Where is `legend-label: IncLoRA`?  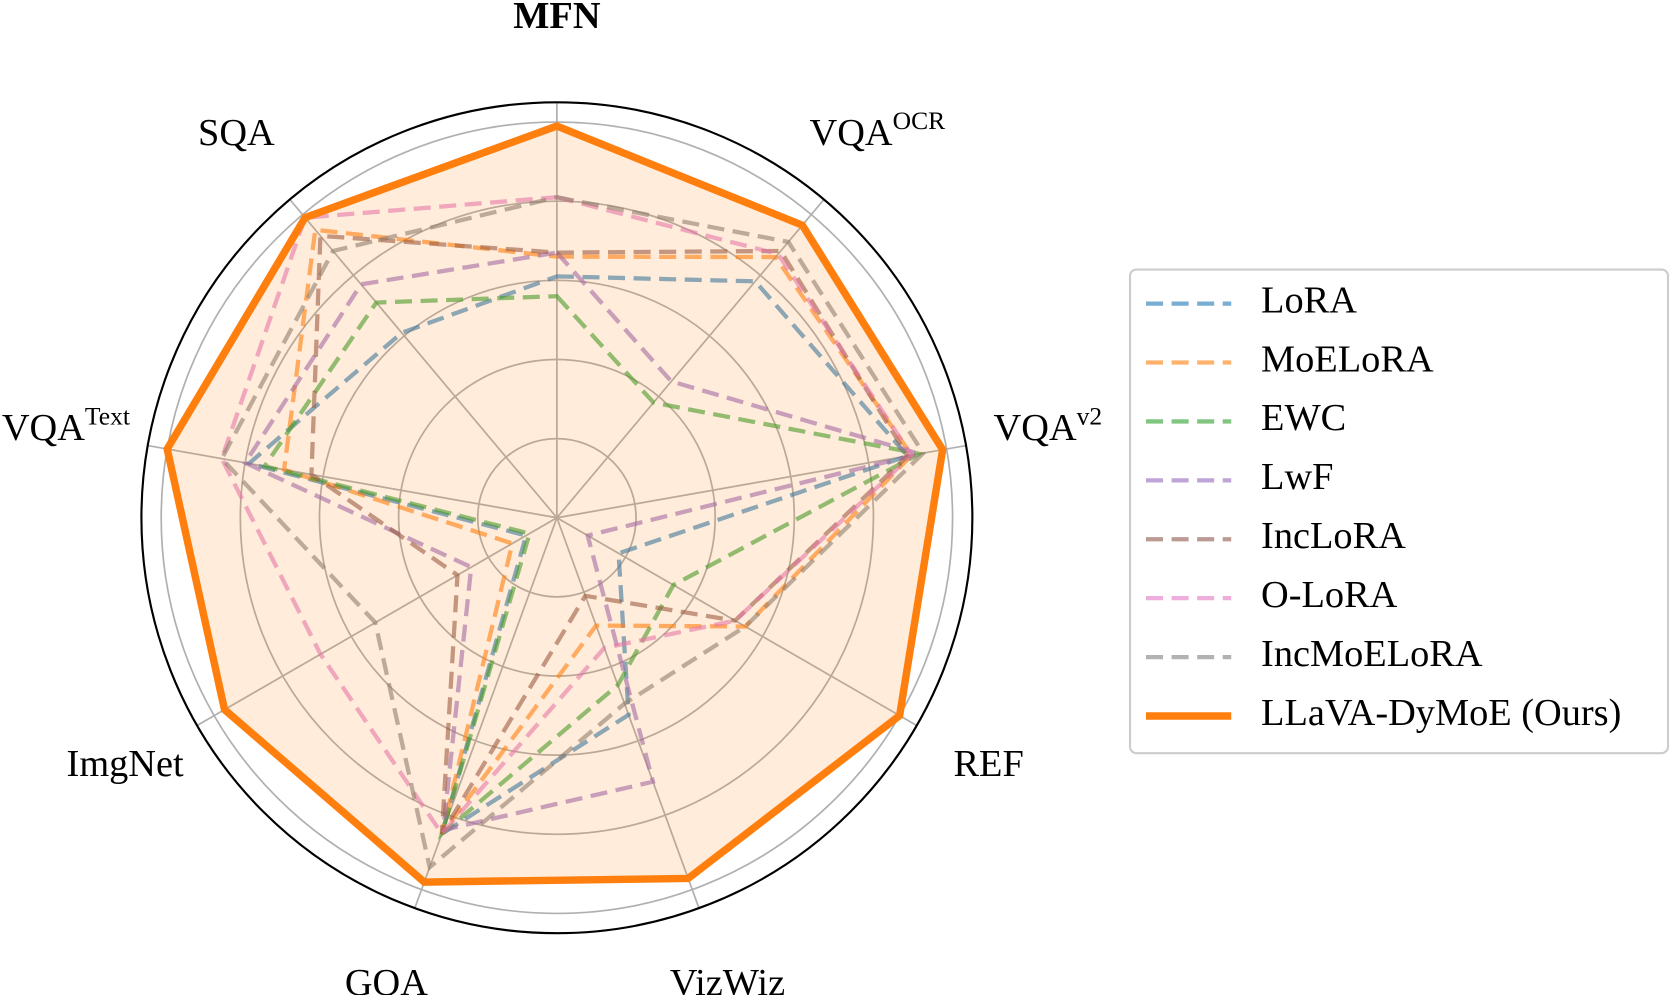
legend-label: IncLoRA is located at coordinates (1333, 536).